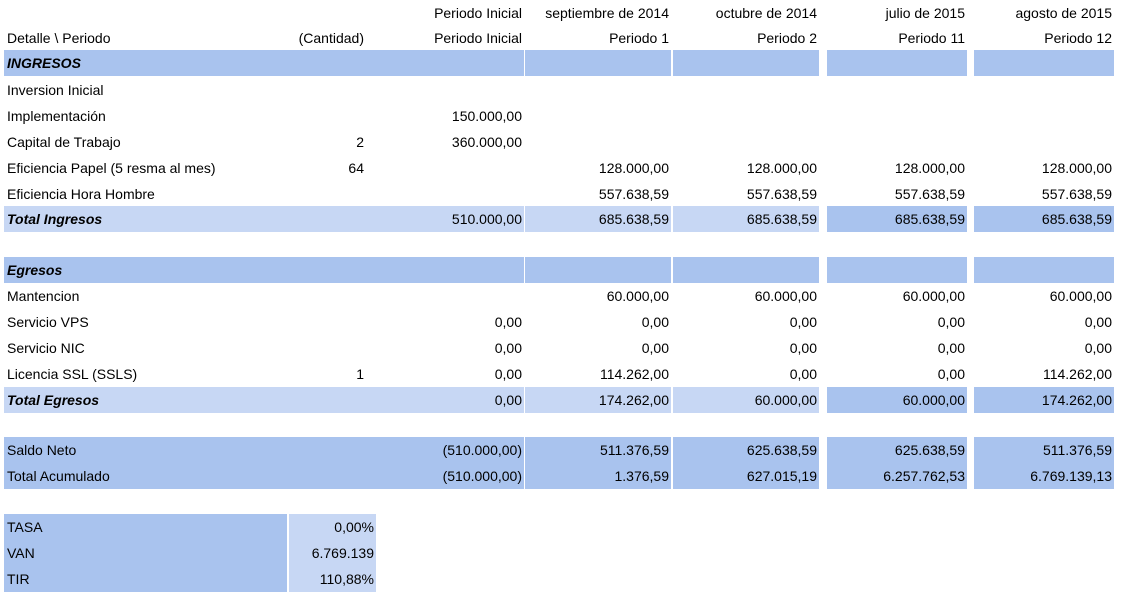  I want to click on total-value: 0,00, so click(451, 400).